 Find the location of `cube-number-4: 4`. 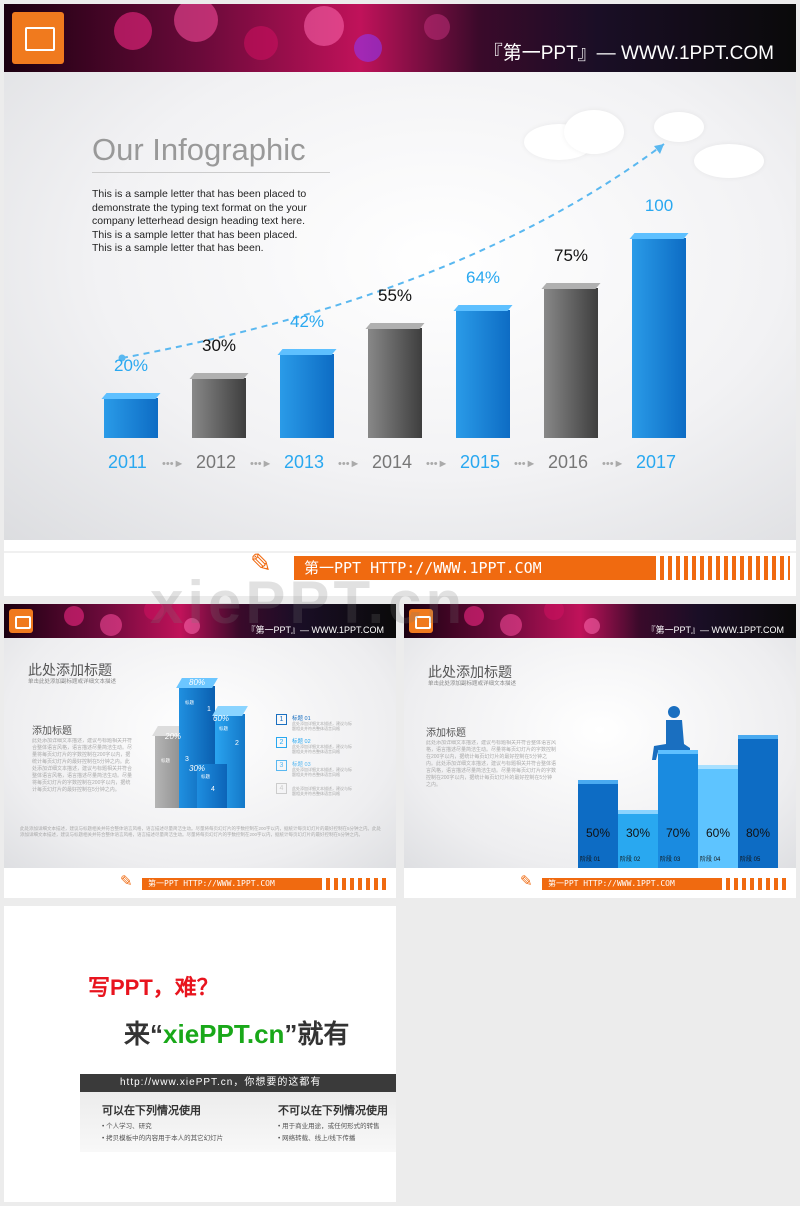

cube-number-4: 4 is located at coordinates (213, 789).